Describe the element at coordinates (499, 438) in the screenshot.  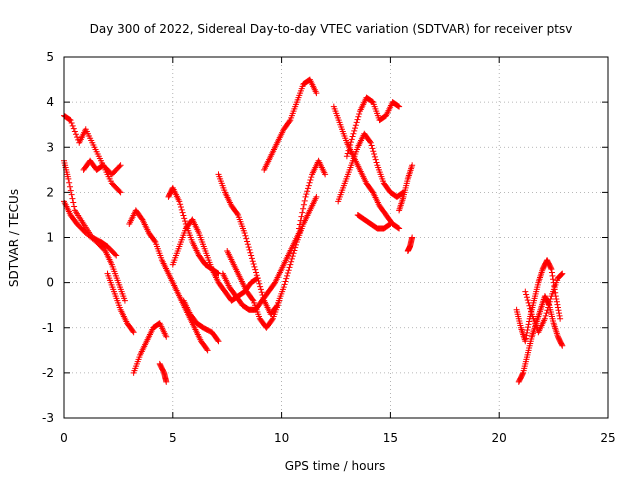
I see `x-tick-label: 20` at that location.